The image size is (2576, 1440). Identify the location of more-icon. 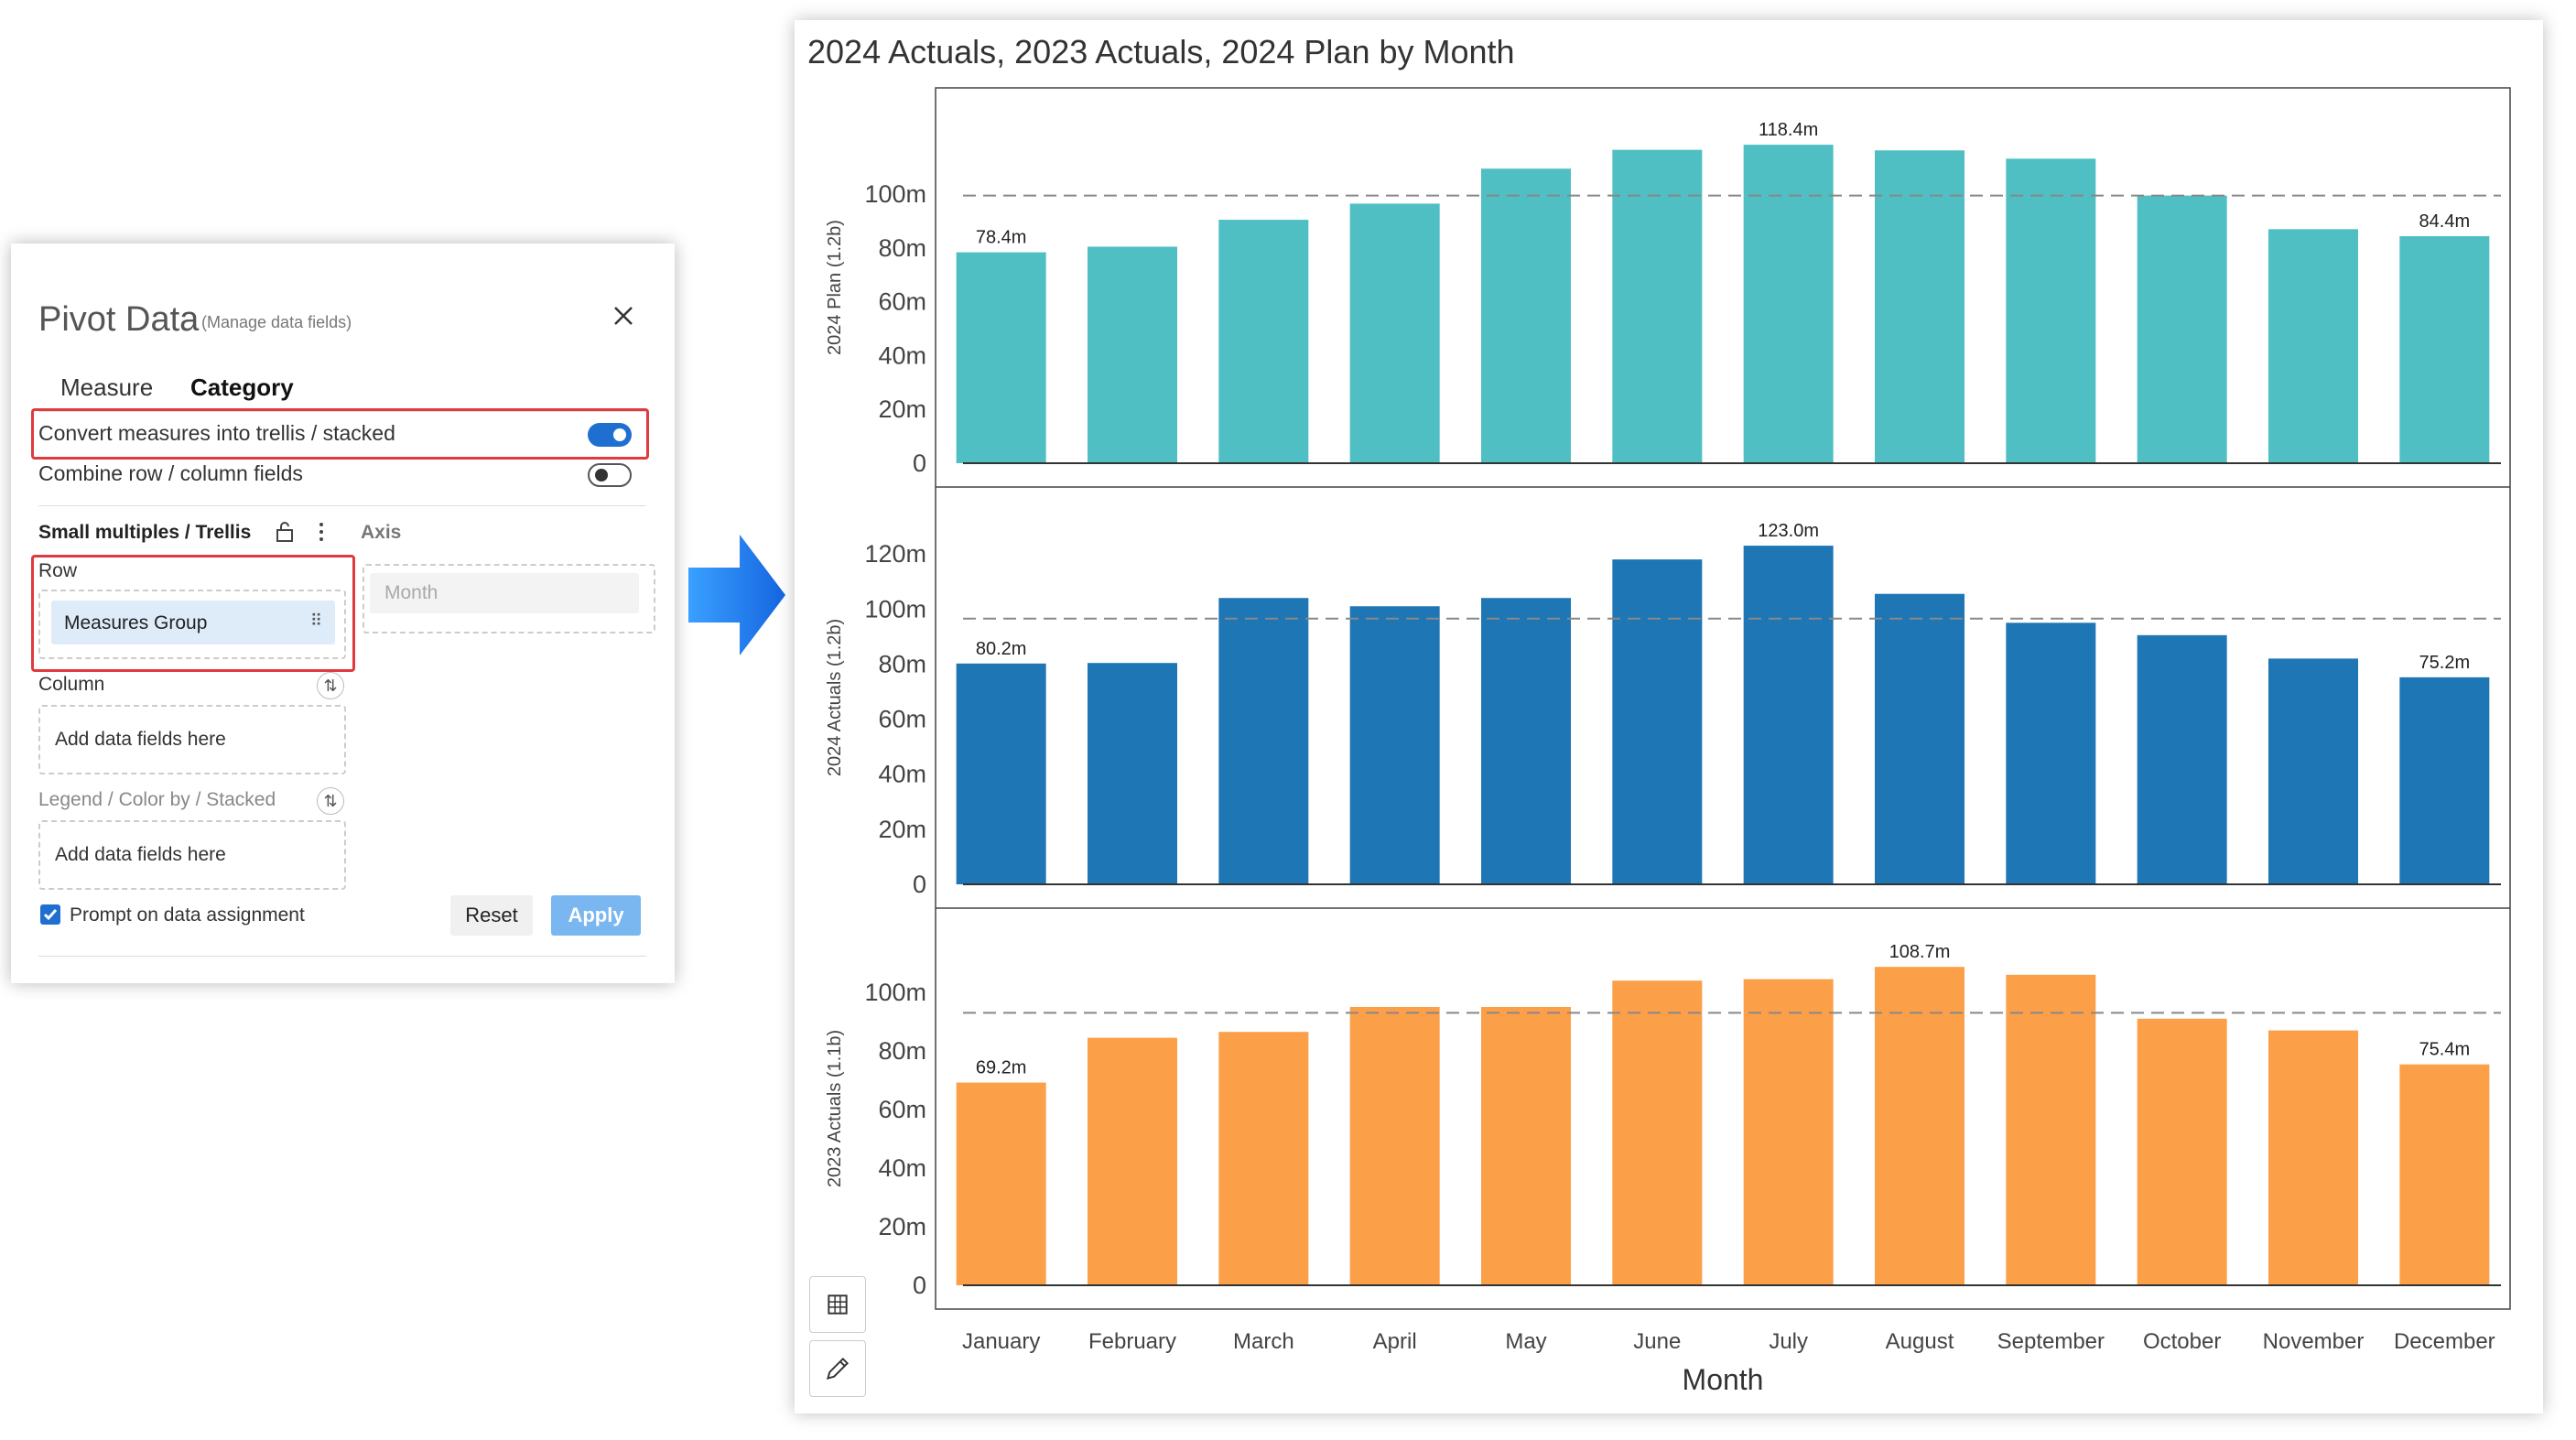
(322, 532).